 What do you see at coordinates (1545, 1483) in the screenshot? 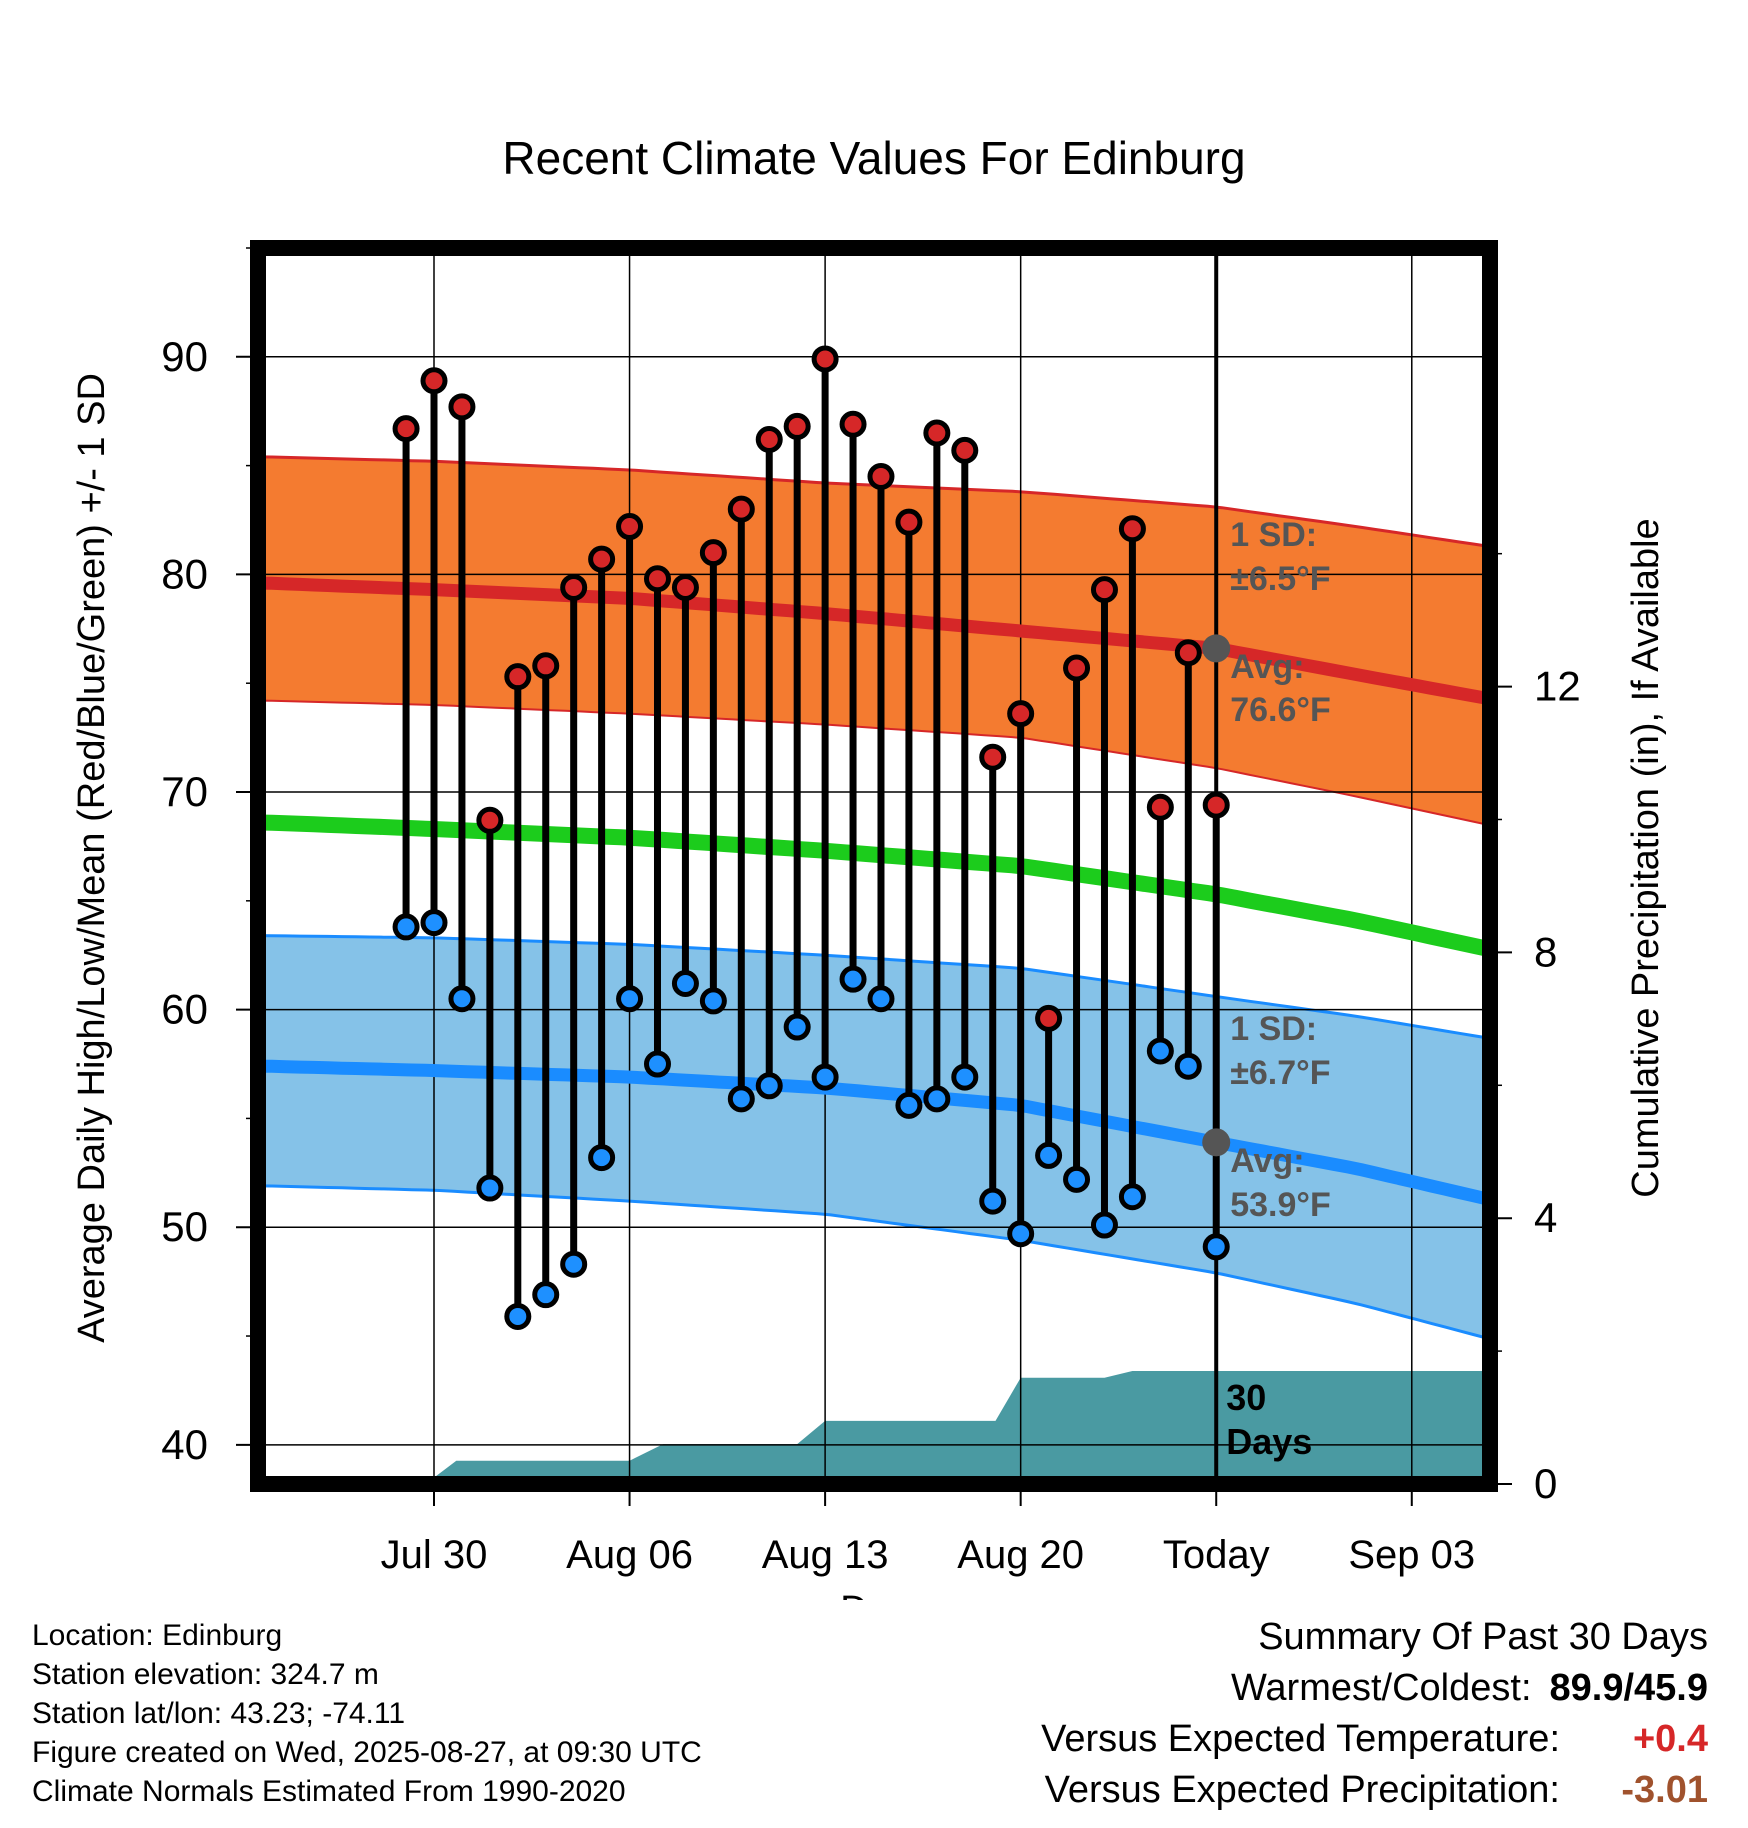
I see `y2-tick-label: 0` at bounding box center [1545, 1483].